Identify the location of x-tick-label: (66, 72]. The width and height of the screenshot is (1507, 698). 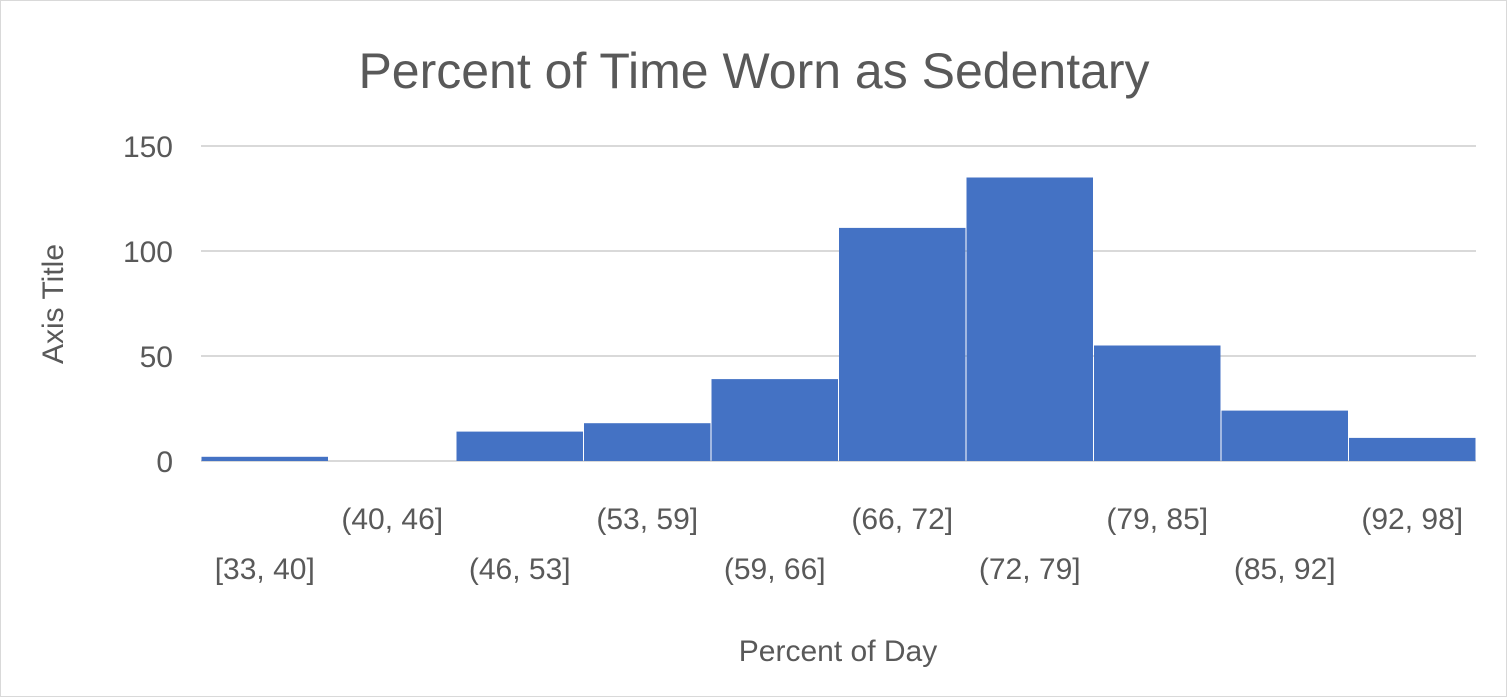
(902, 519).